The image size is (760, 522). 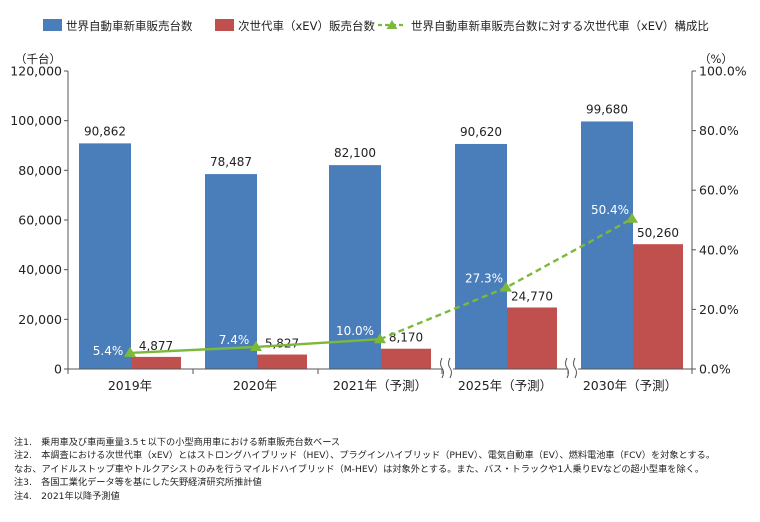 What do you see at coordinates (138, 483) in the screenshot?
I see `note-3: 注3. 各国工業化データ等を基にした矢野経済研究所推計値` at bounding box center [138, 483].